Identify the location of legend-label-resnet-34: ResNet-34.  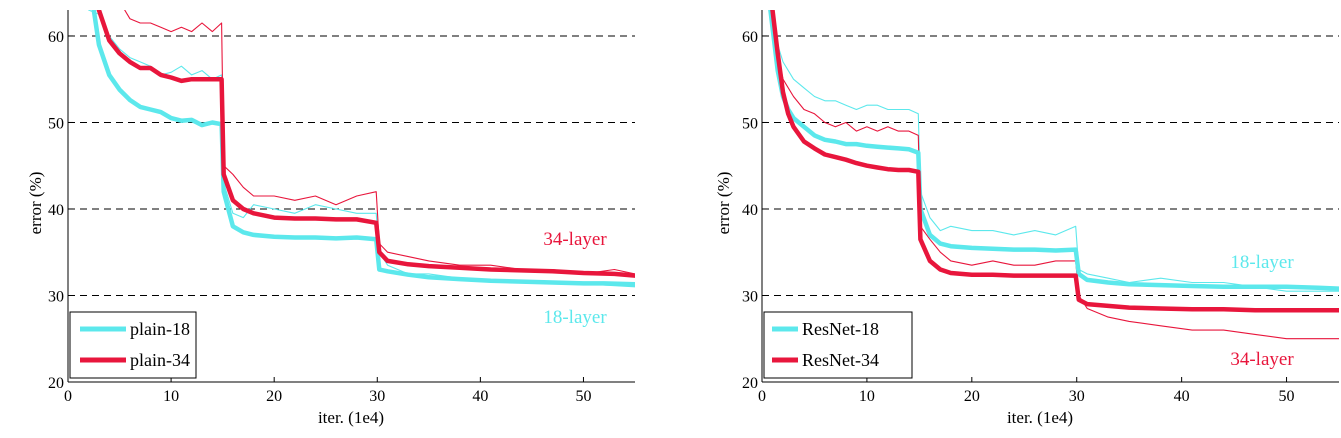
(840, 360).